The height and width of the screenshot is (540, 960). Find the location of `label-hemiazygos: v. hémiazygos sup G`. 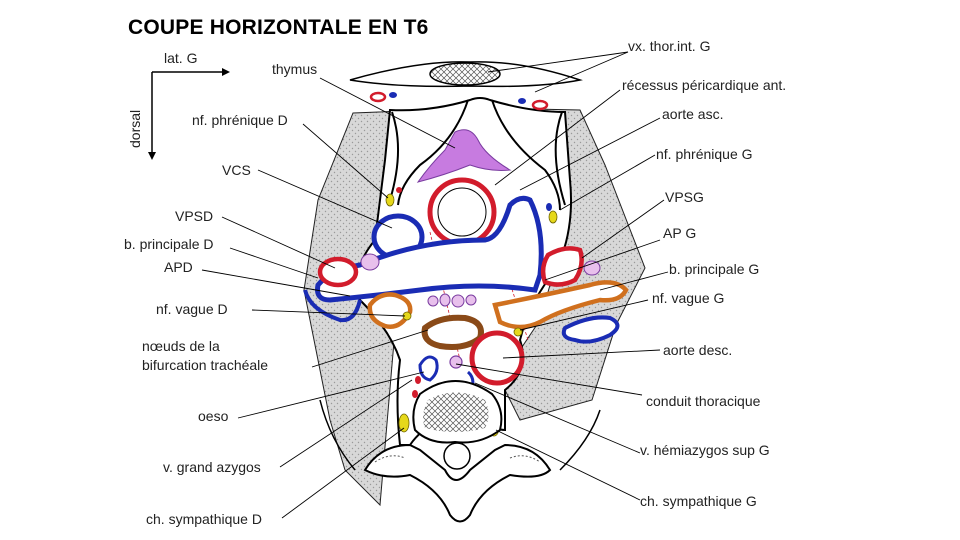

label-hemiazygos: v. hémiazygos sup G is located at coordinates (705, 450).